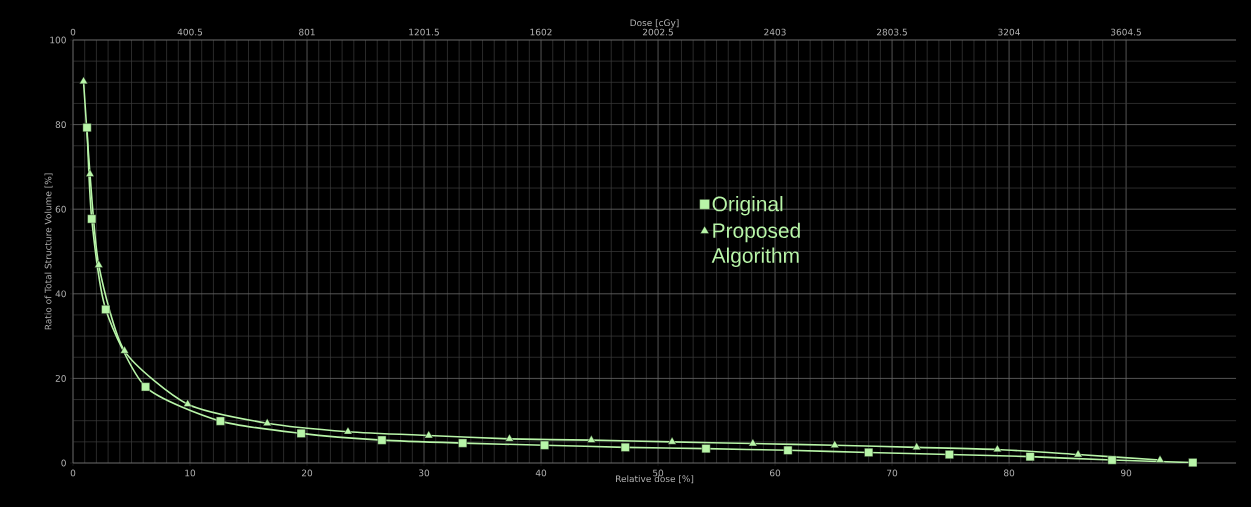 The height and width of the screenshot is (507, 1251). Describe the element at coordinates (1009, 473) in the screenshot. I see `x-tick-label: 80` at that location.